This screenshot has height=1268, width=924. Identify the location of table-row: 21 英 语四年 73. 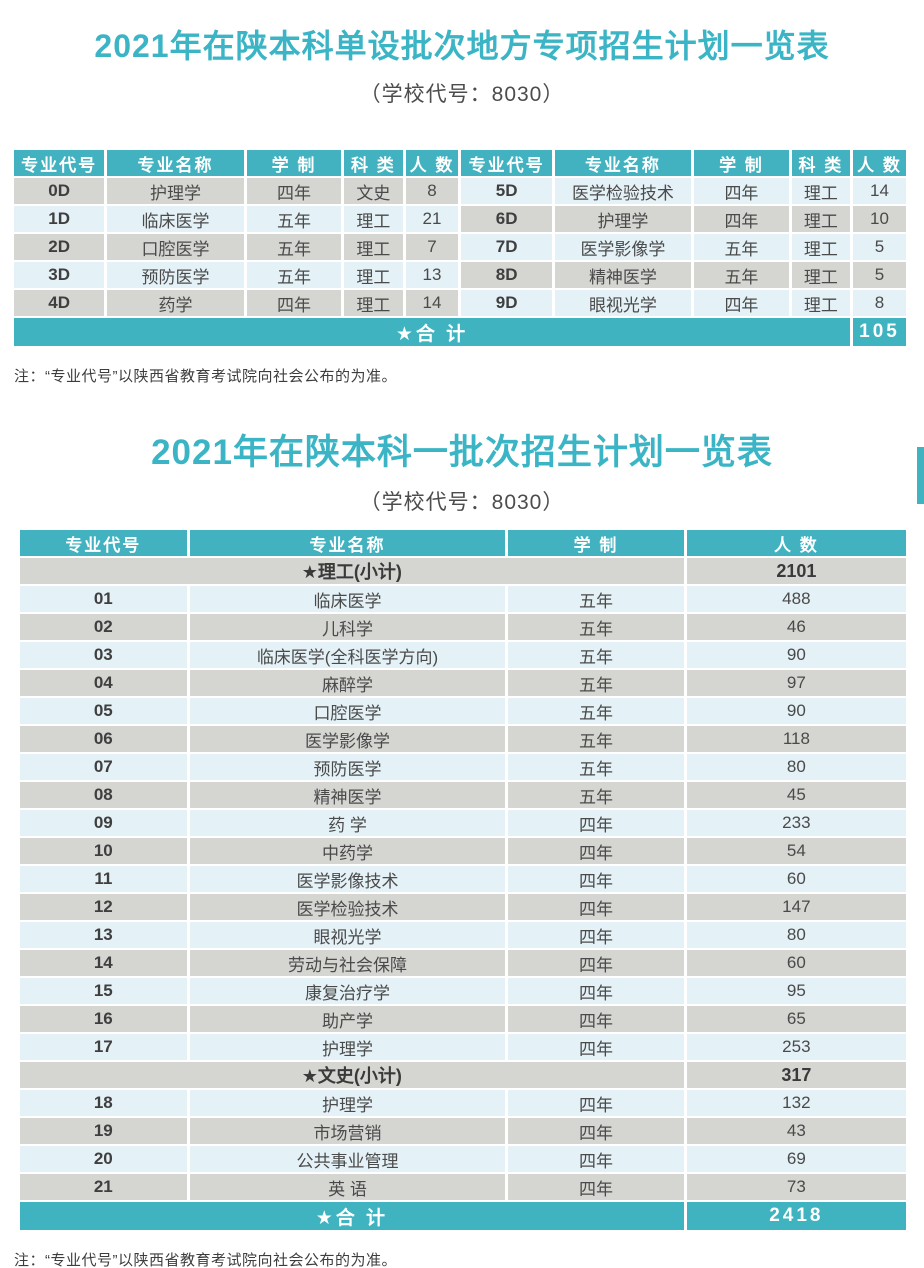
(463, 1187).